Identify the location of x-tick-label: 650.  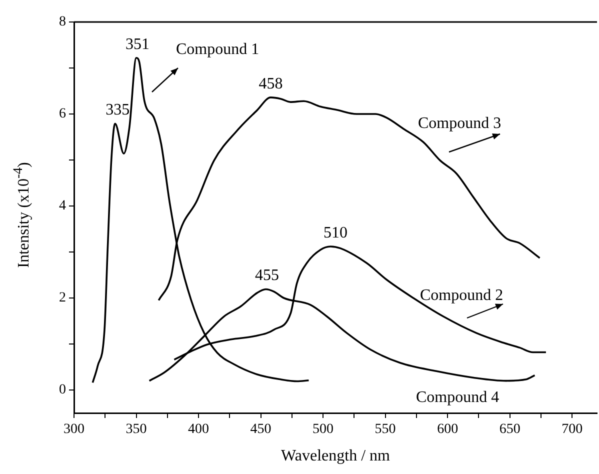
(509, 430).